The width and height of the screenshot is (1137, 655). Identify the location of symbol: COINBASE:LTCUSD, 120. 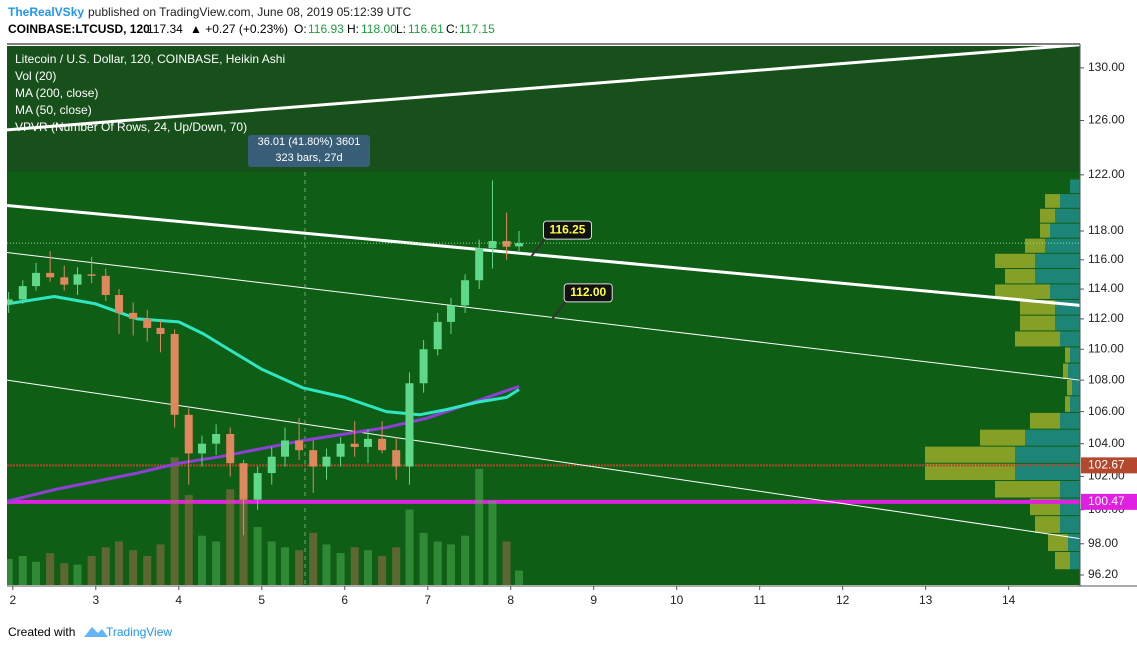
(79, 29).